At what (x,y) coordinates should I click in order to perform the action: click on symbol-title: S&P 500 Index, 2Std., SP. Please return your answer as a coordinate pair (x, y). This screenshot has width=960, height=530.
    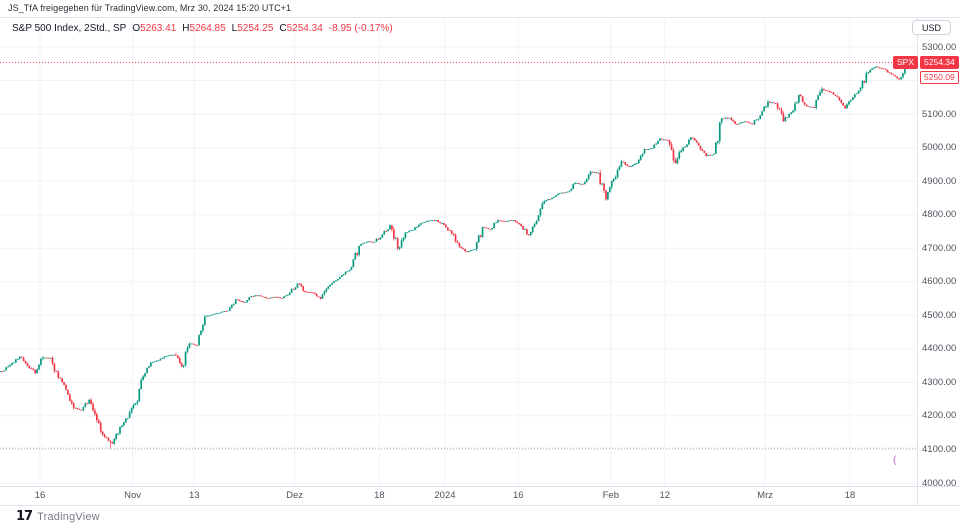
    Looking at the image, I should click on (69, 28).